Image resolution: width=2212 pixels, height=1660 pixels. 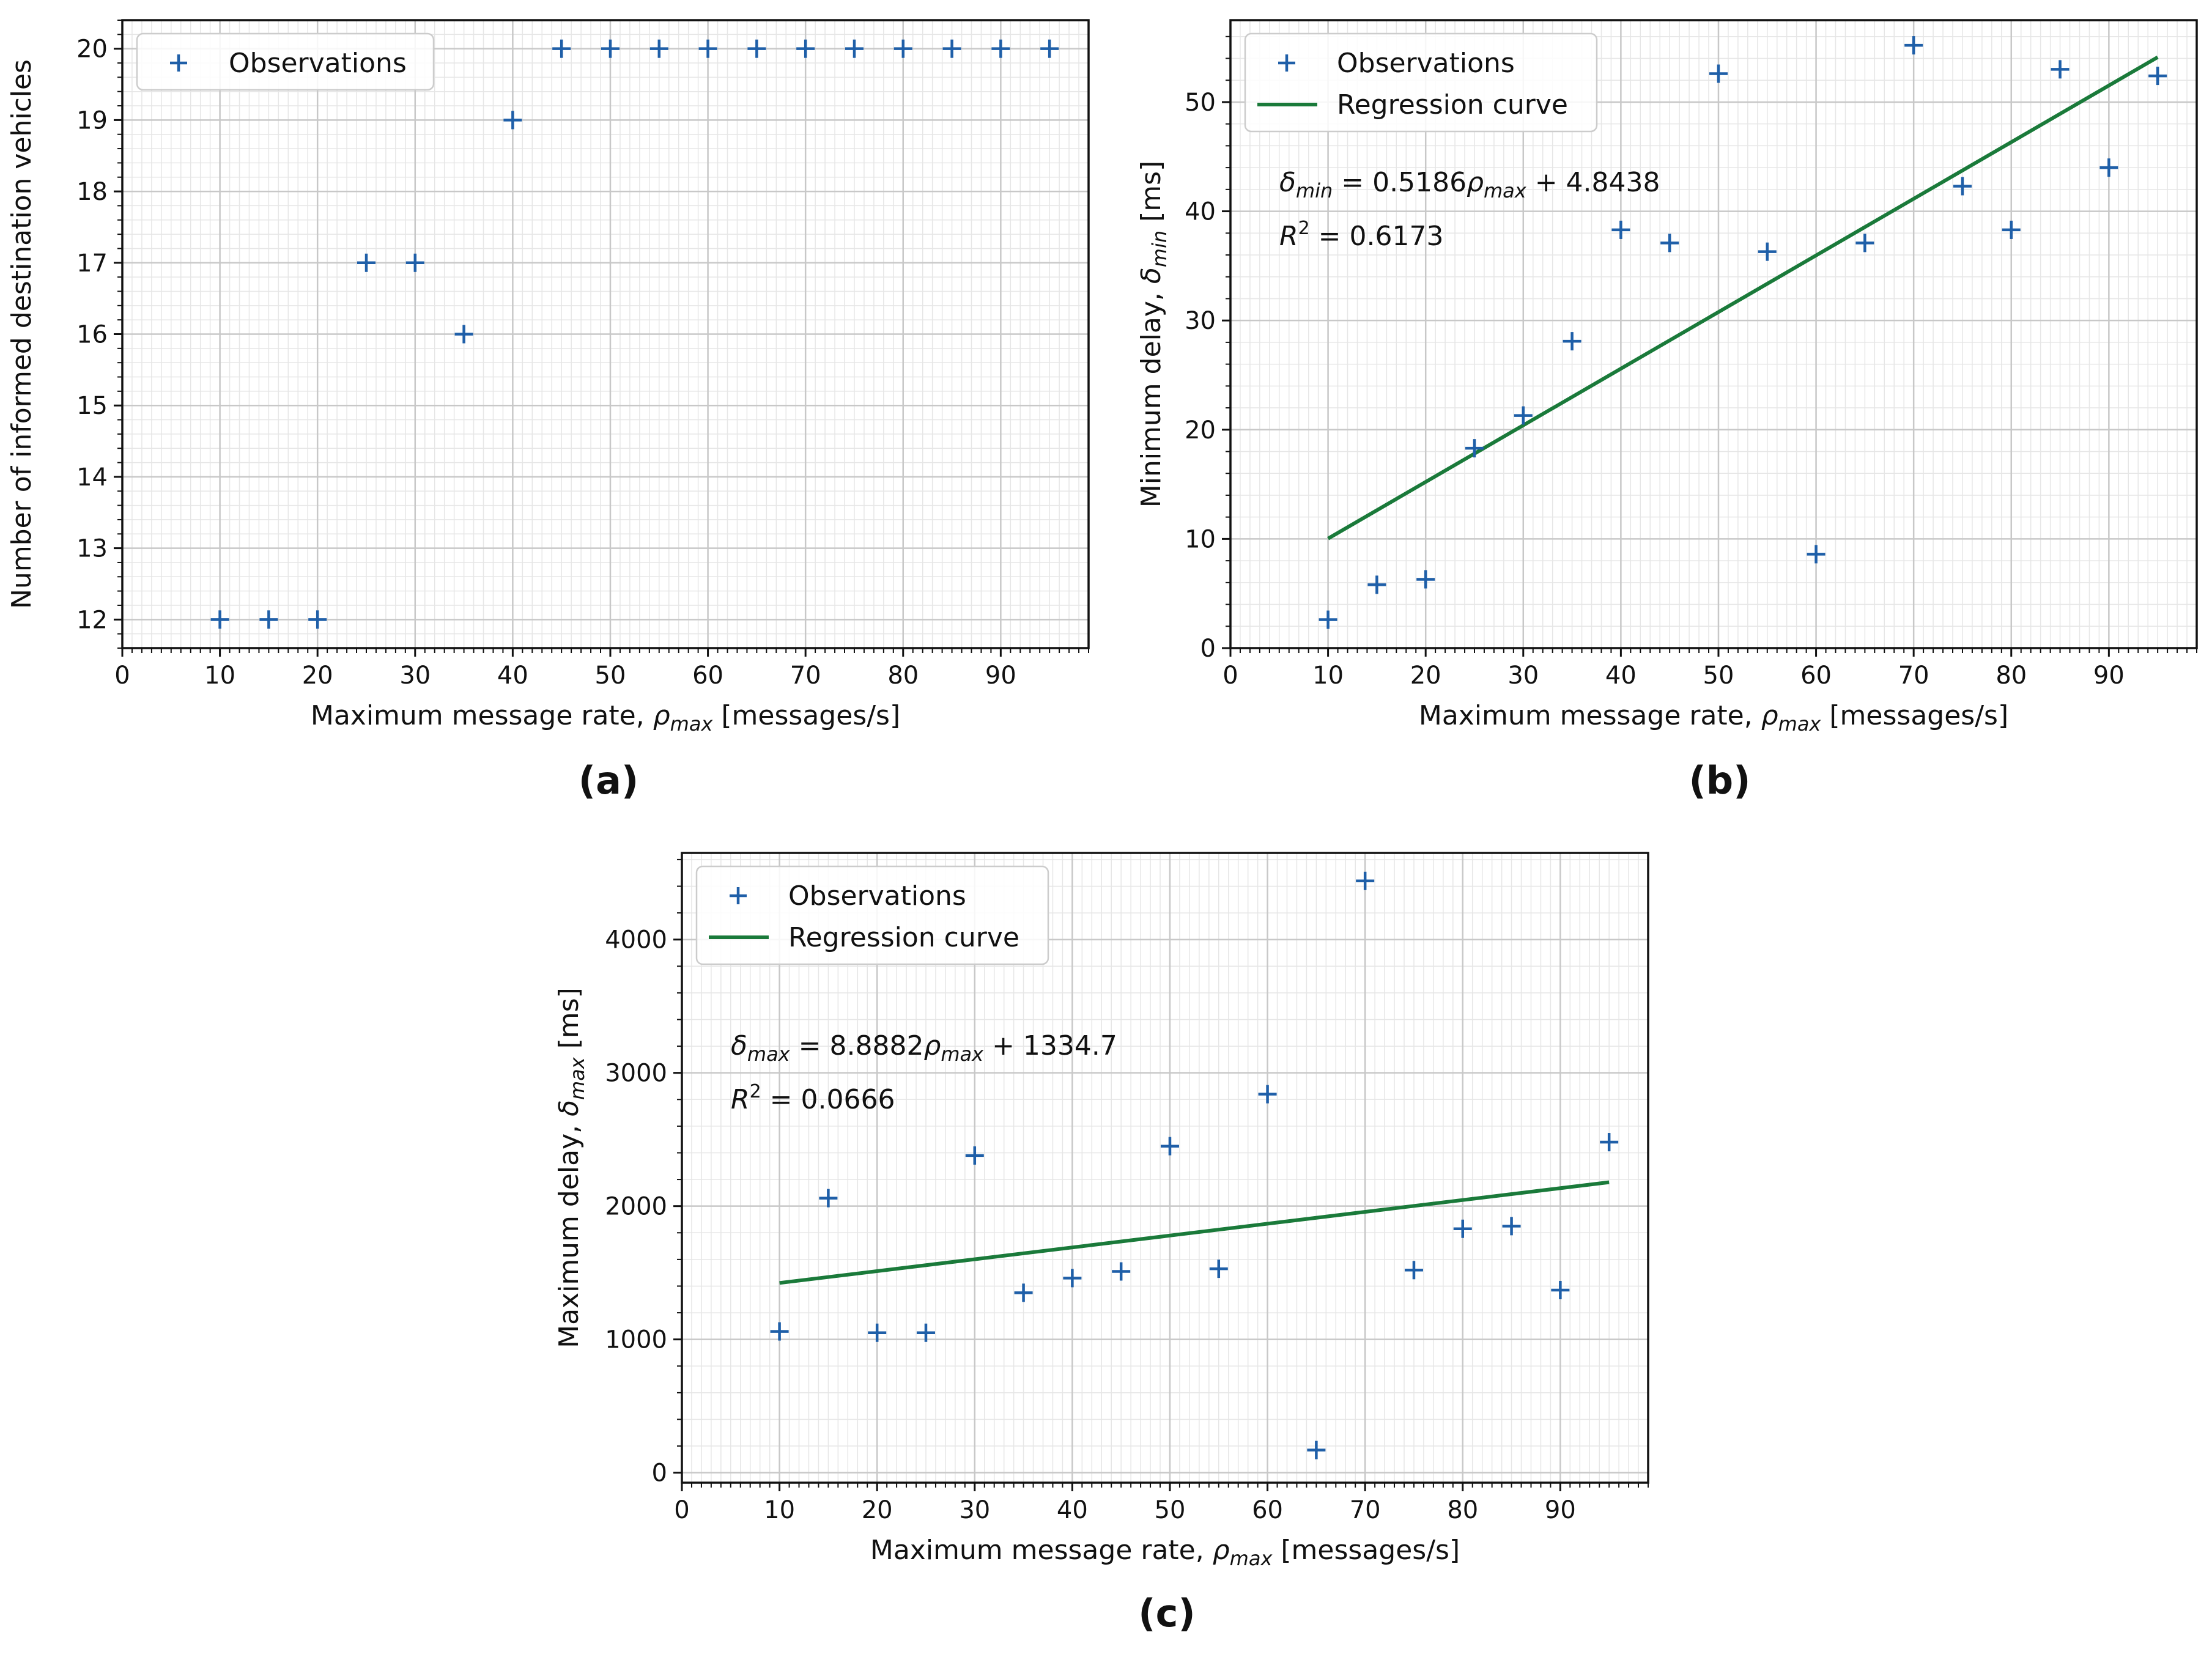 What do you see at coordinates (1166, 1613) in the screenshot?
I see `panel-label: (c)` at bounding box center [1166, 1613].